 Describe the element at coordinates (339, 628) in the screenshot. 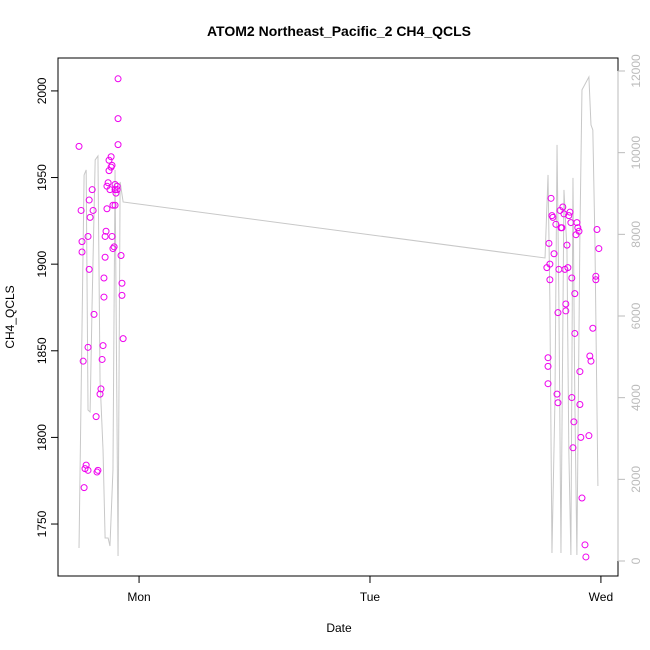

I see `x-axis-label: Date` at that location.